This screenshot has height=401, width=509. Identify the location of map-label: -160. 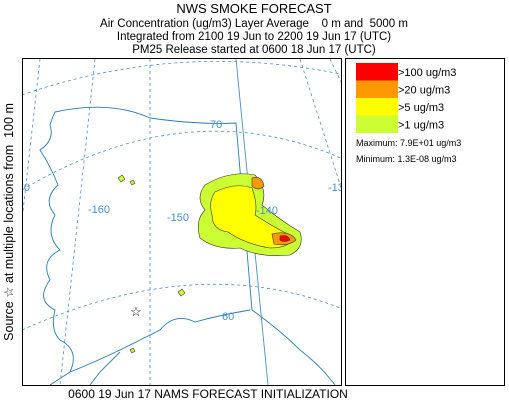
(99, 210).